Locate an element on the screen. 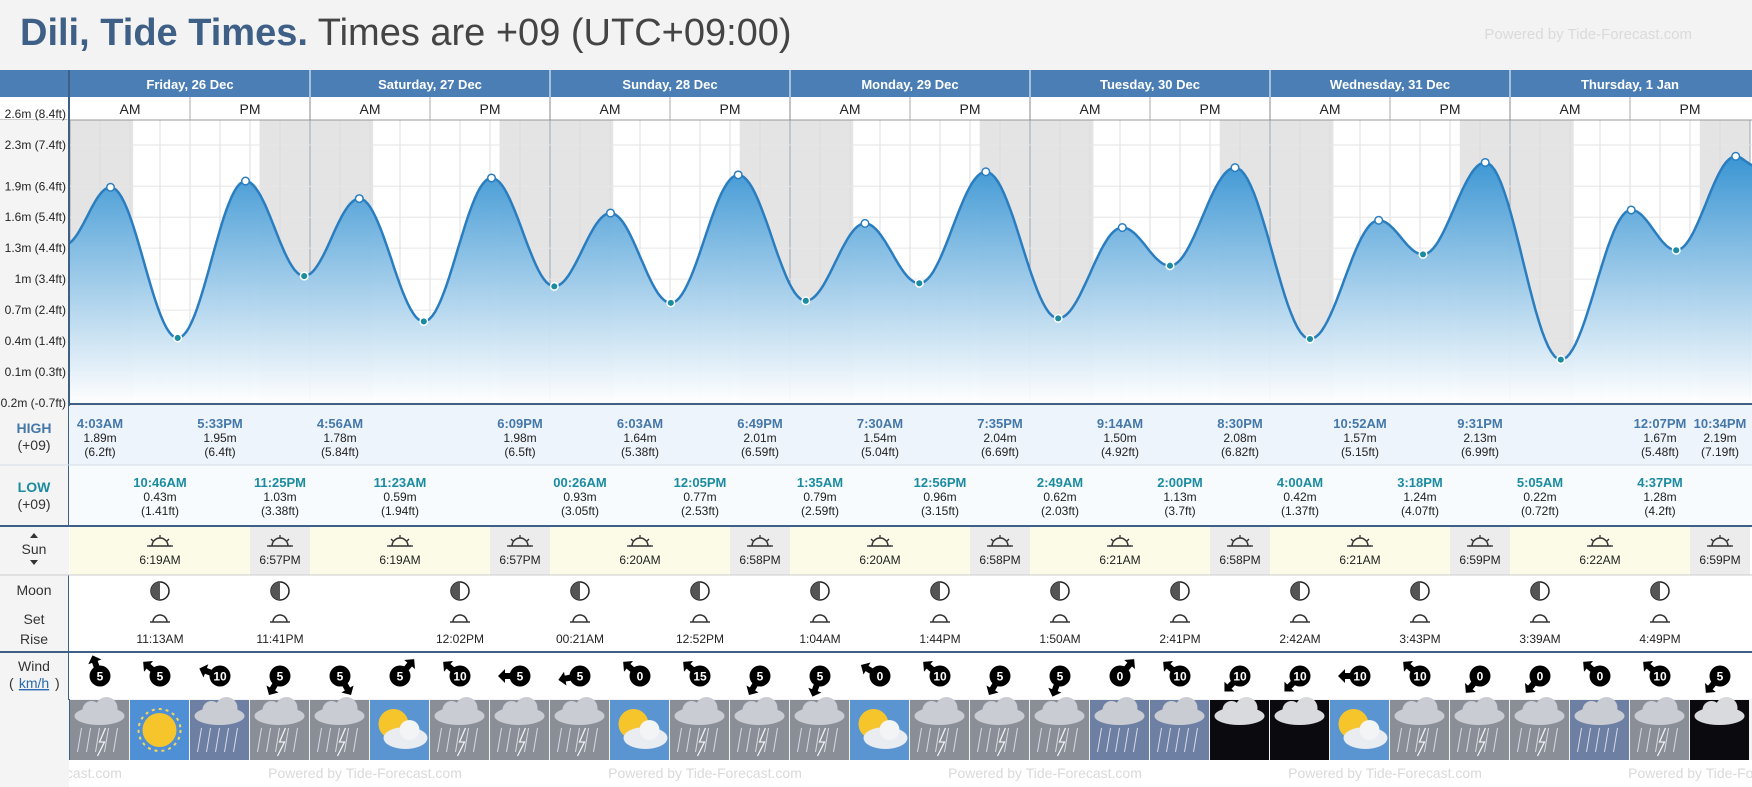  wind-speed: 0 is located at coordinates (1120, 677).